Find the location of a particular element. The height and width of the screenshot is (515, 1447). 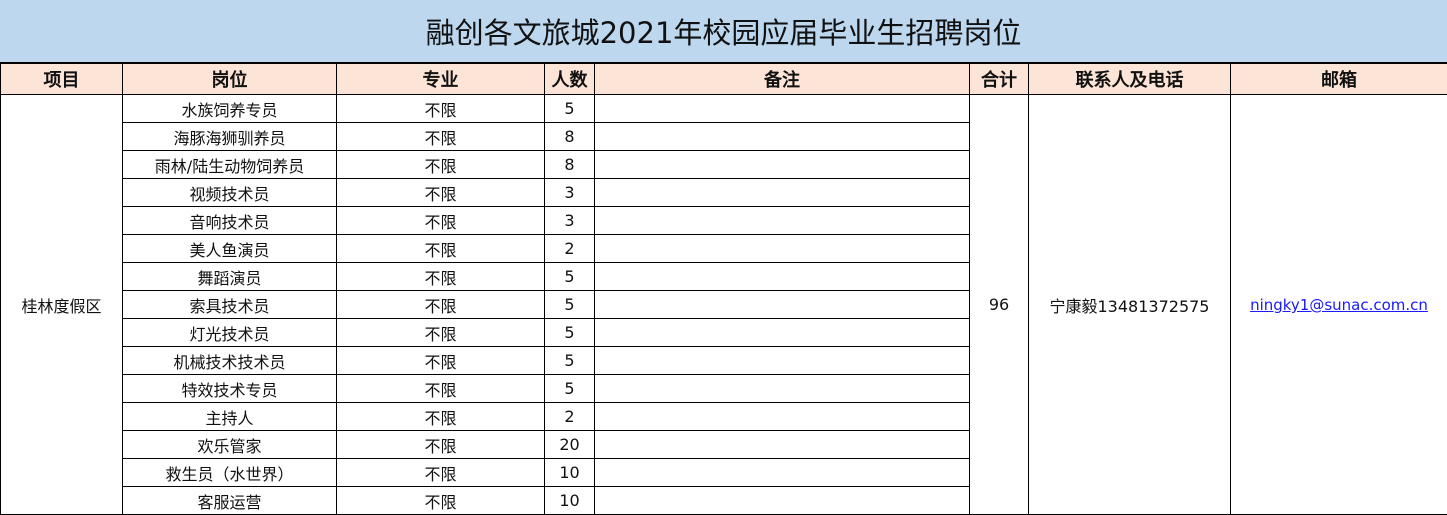

position-cell: 音响技术员 is located at coordinates (229, 220).